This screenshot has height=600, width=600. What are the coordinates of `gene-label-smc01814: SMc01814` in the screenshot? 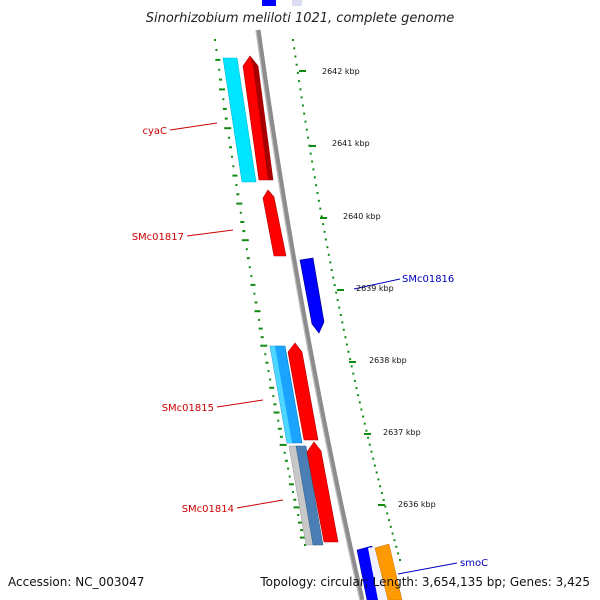 It's located at (208, 509).